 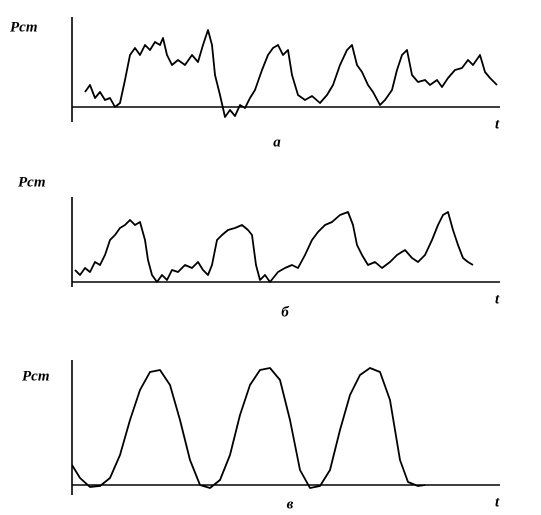 What do you see at coordinates (277, 142) in the screenshot?
I see `panel-caption: а` at bounding box center [277, 142].